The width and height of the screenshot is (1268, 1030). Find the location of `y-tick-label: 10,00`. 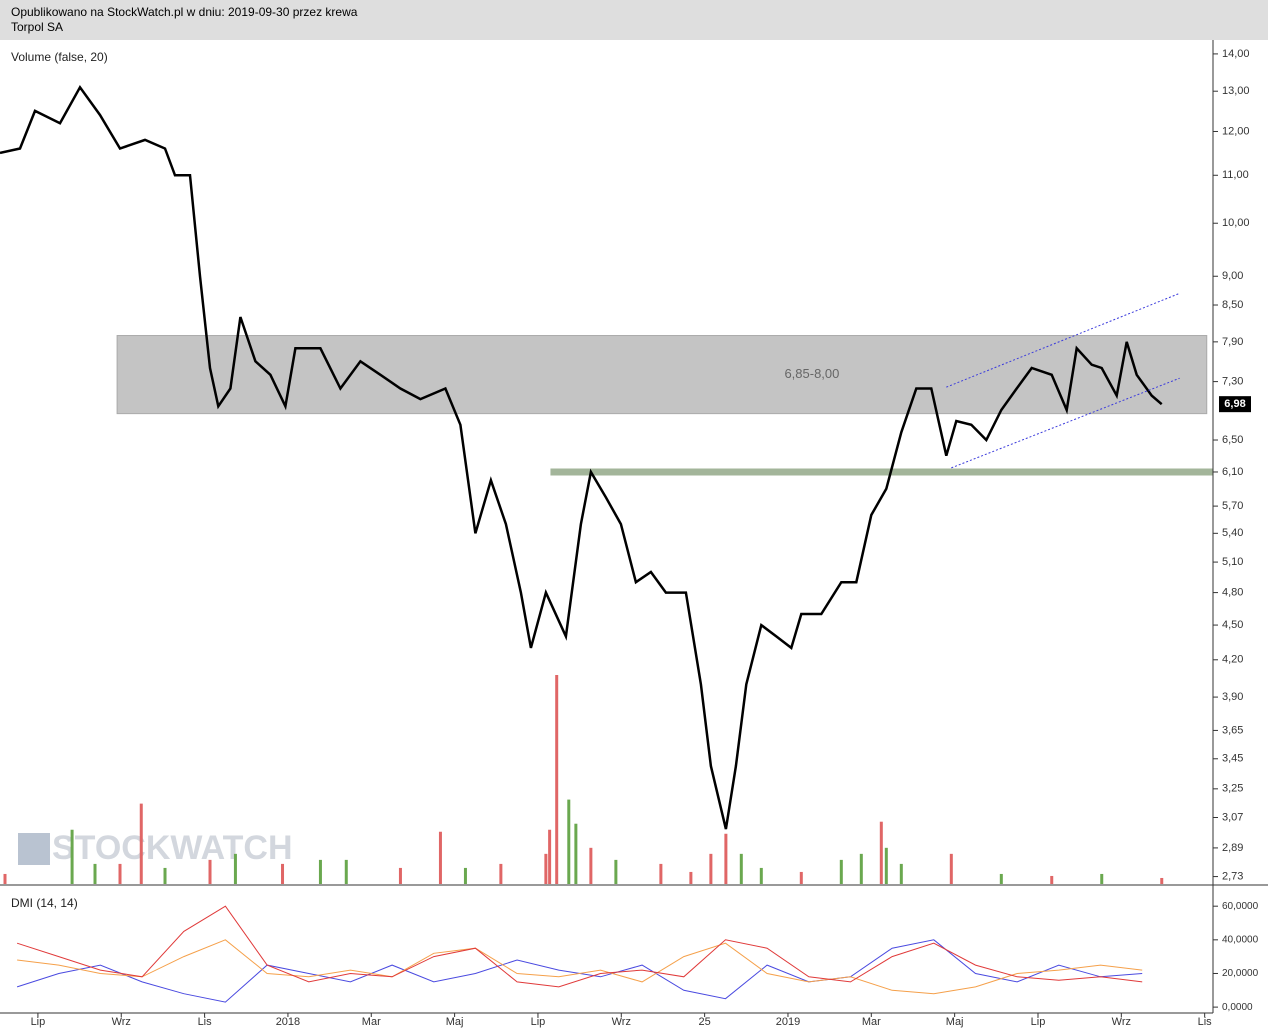

y-tick-label: 10,00 is located at coordinates (1236, 223).